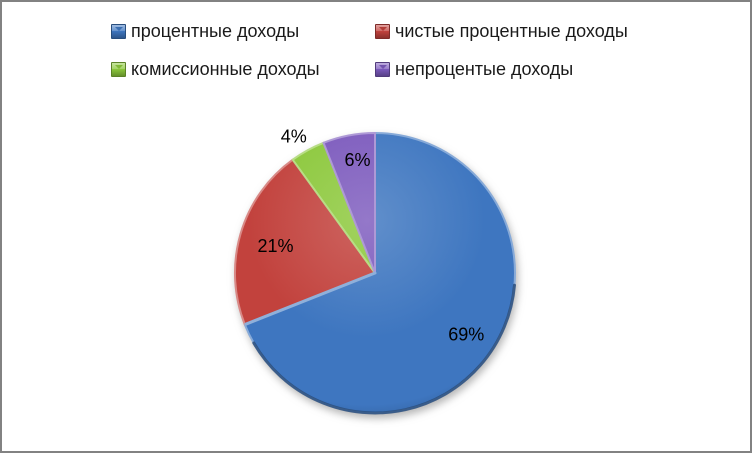  I want to click on legend-label: непроцентые доходы, so click(484, 69).